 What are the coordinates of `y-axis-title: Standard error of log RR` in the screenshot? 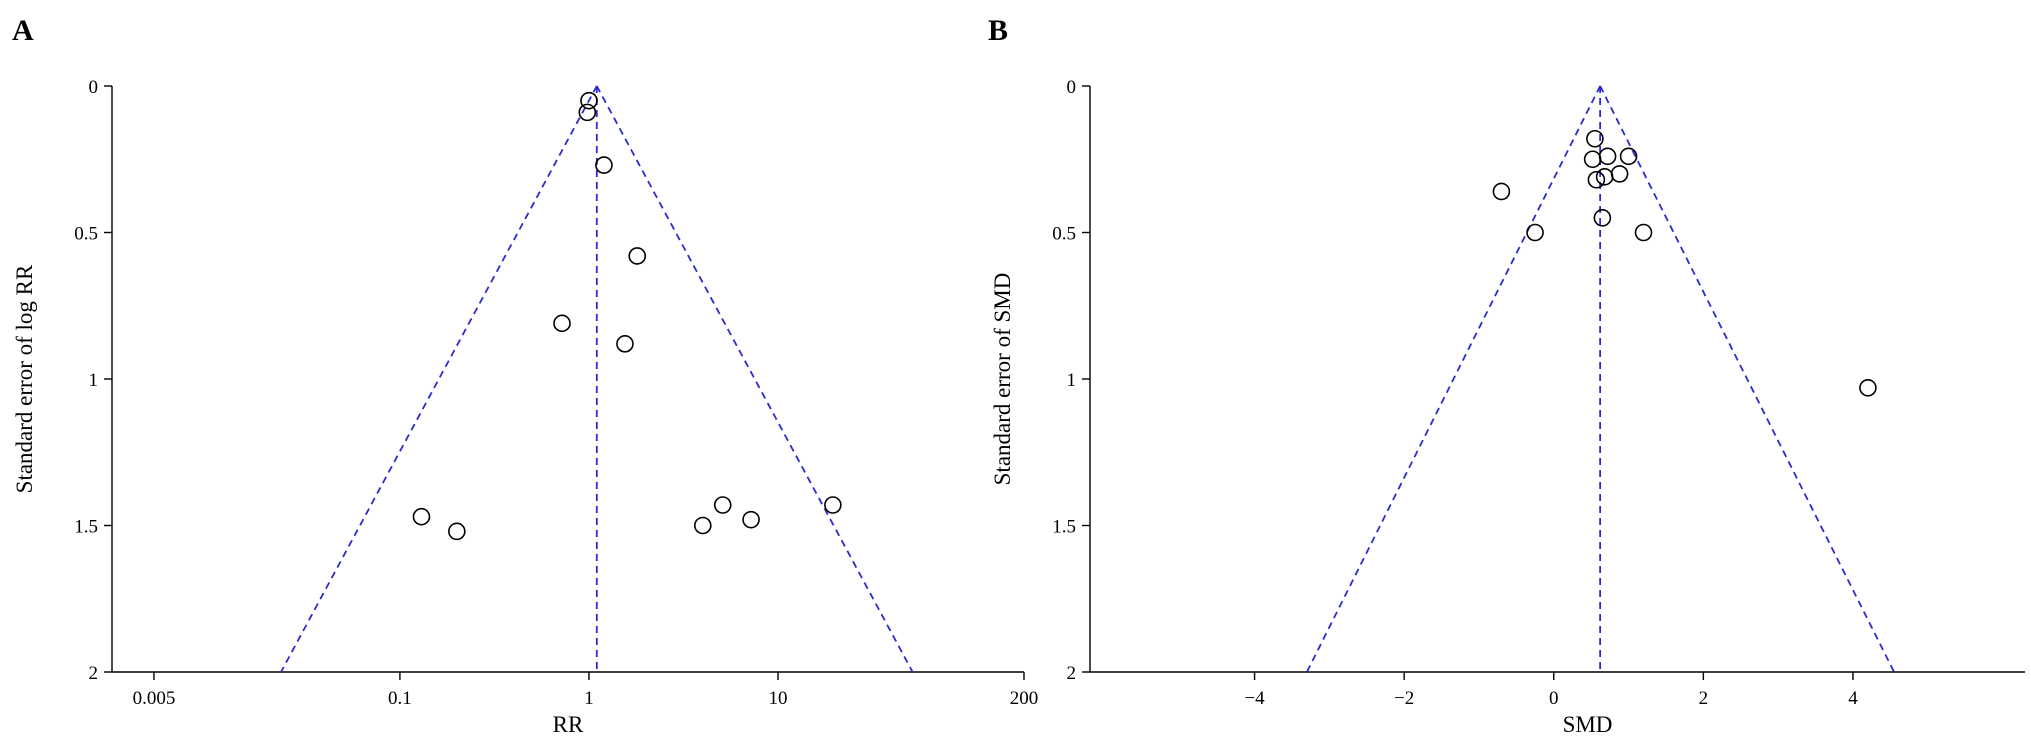 It's located at (24, 378).